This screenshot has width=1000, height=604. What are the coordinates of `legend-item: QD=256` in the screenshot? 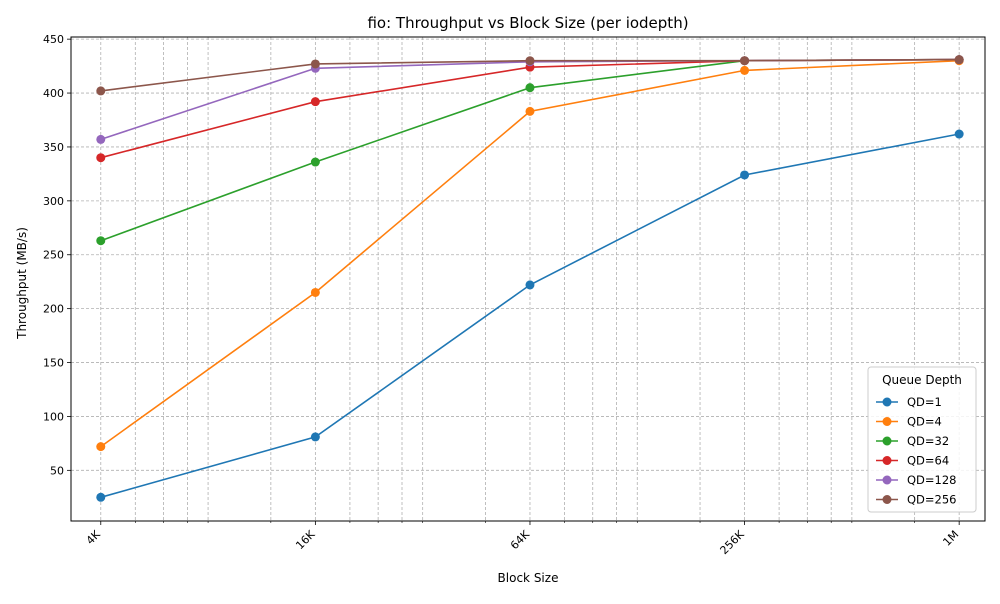 It's located at (916, 500).